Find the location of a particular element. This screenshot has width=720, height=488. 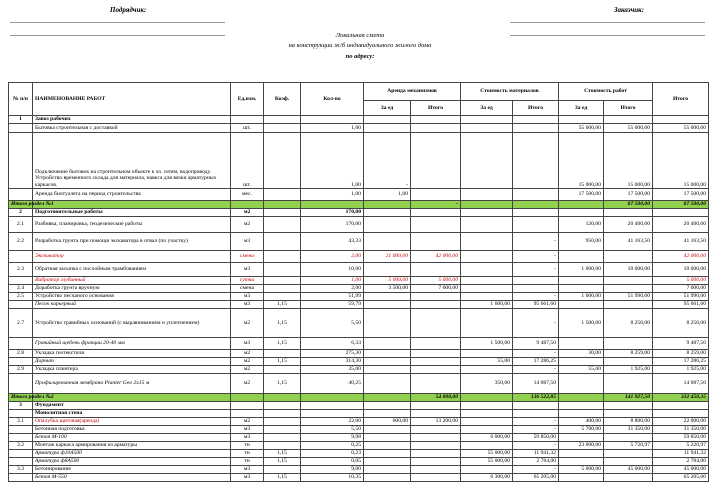

table-cell: 2.5 is located at coordinates (20, 296).